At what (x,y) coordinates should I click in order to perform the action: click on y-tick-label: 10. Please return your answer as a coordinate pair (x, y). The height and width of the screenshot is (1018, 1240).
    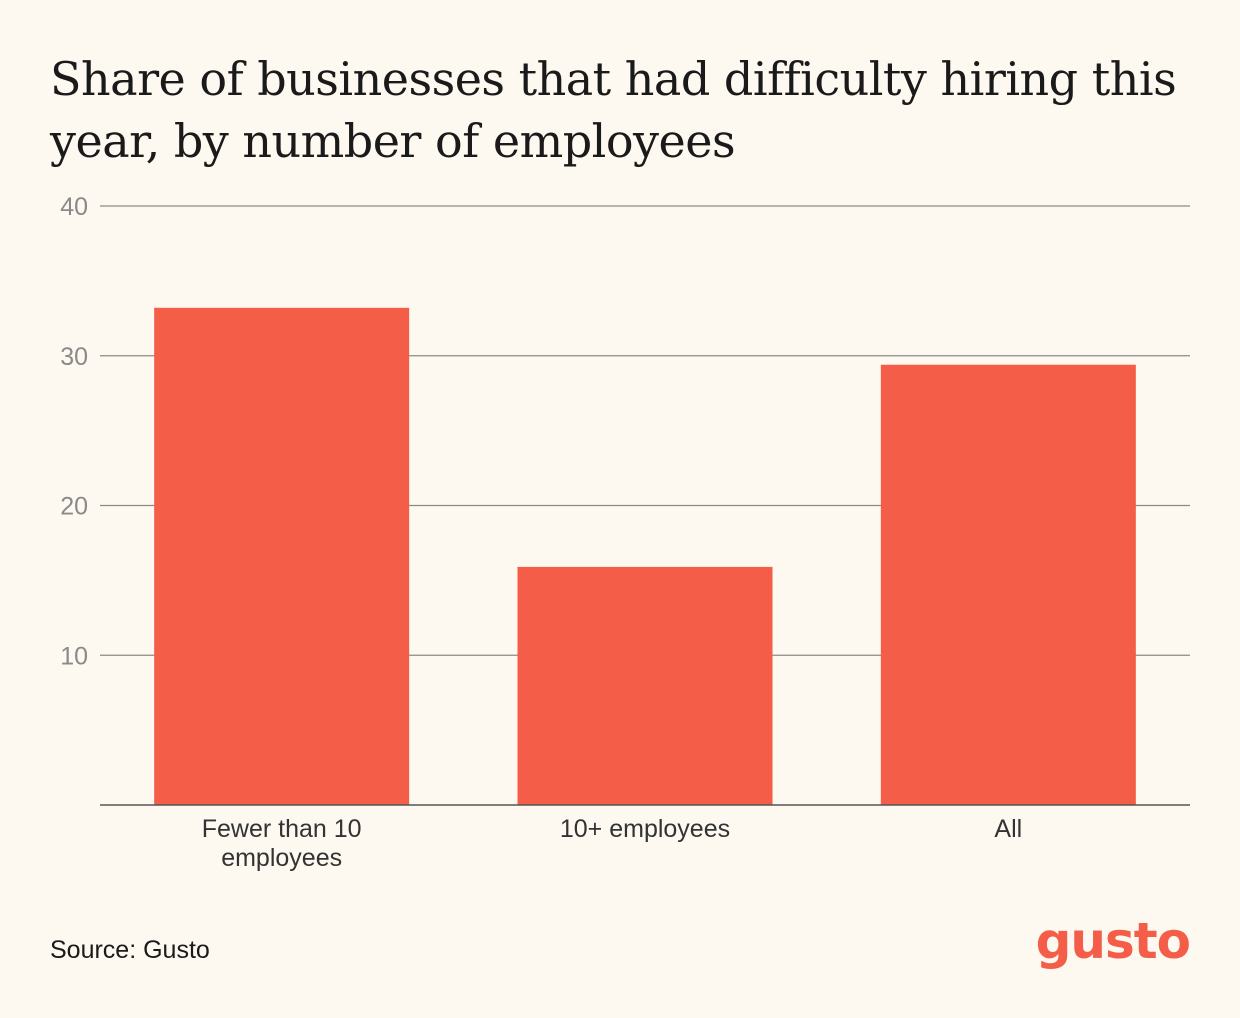
    Looking at the image, I should click on (74, 656).